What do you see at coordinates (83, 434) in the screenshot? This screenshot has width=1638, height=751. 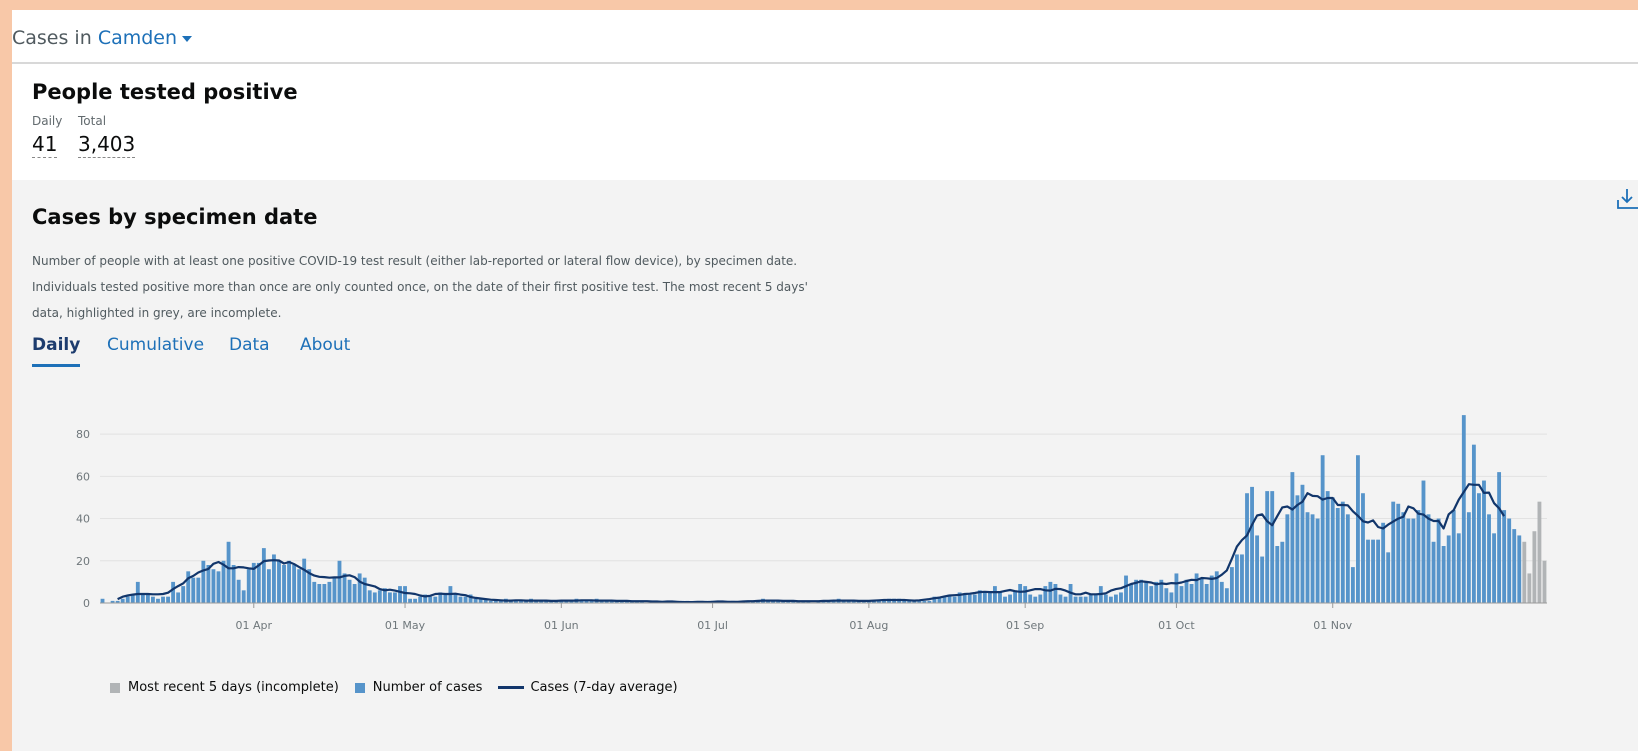 I see `y-tick-label: 80` at bounding box center [83, 434].